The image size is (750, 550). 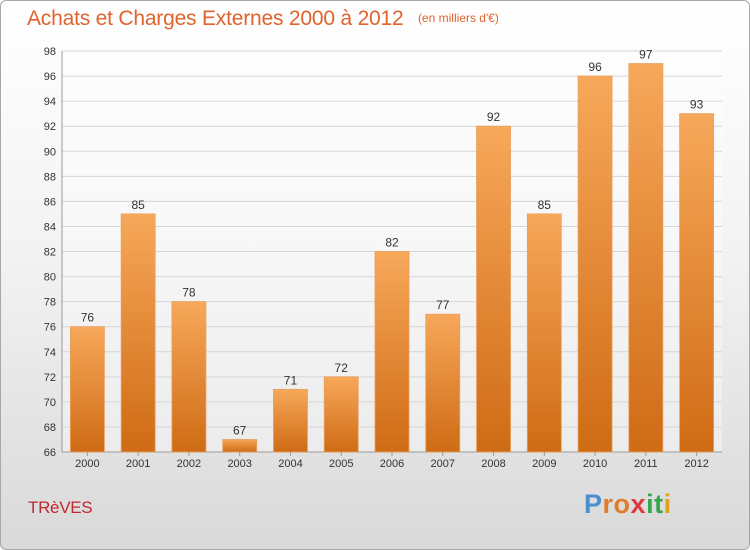 I want to click on proxiti-logo: Proxiti, so click(x=628, y=504).